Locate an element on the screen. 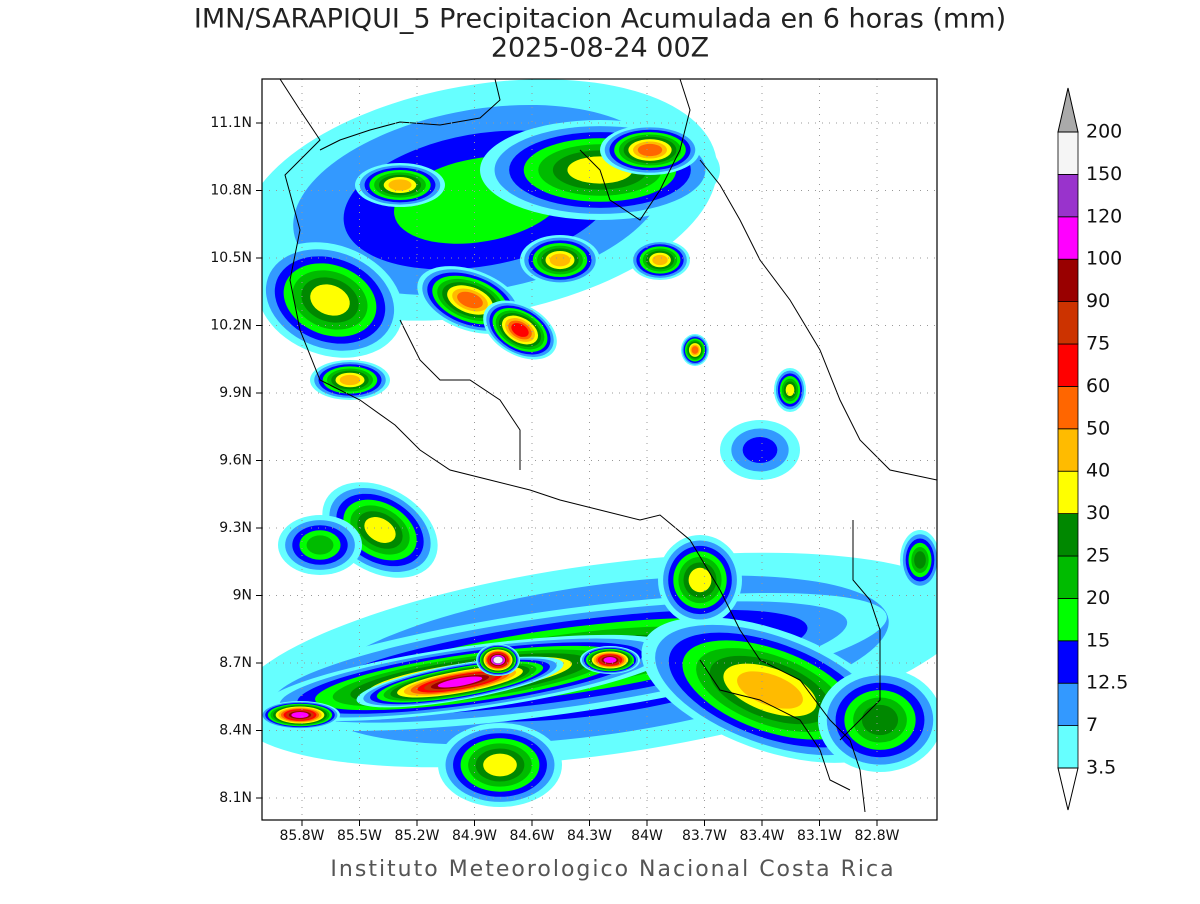 The width and height of the screenshot is (1200, 904). colorbar-under is located at coordinates (1068, 789).